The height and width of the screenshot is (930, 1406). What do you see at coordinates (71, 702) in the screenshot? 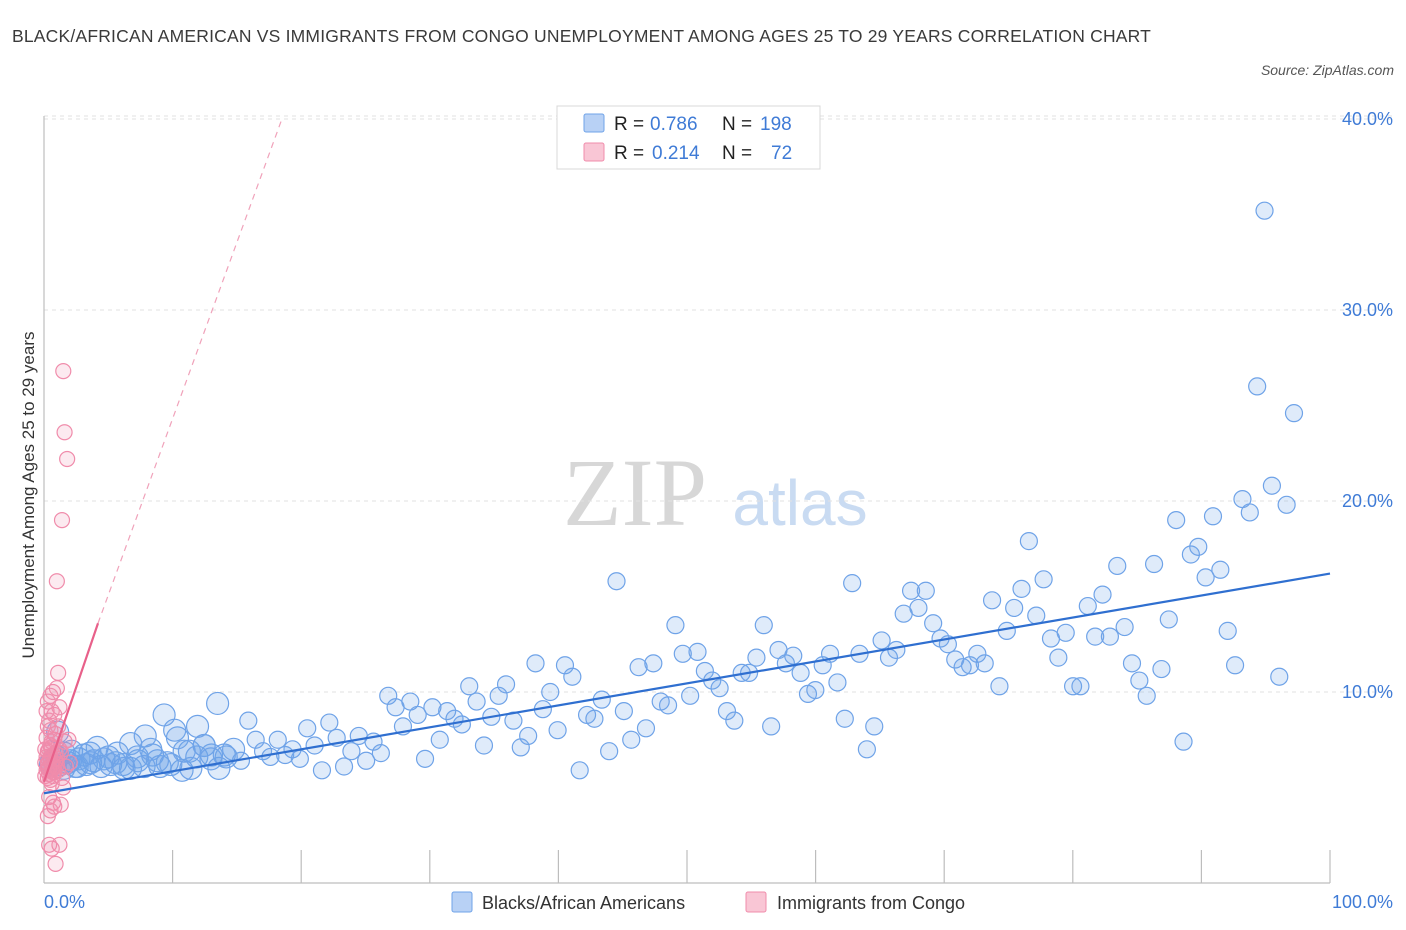
I see `trend-line-congo` at bounding box center [71, 702].